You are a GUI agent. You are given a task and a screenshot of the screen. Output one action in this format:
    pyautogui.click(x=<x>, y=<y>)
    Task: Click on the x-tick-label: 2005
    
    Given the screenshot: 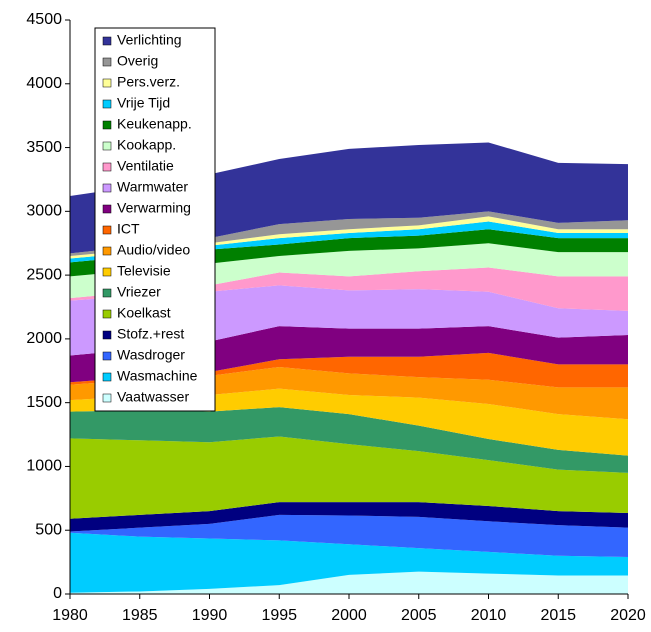 What is the action you would take?
    pyautogui.click(x=419, y=615)
    